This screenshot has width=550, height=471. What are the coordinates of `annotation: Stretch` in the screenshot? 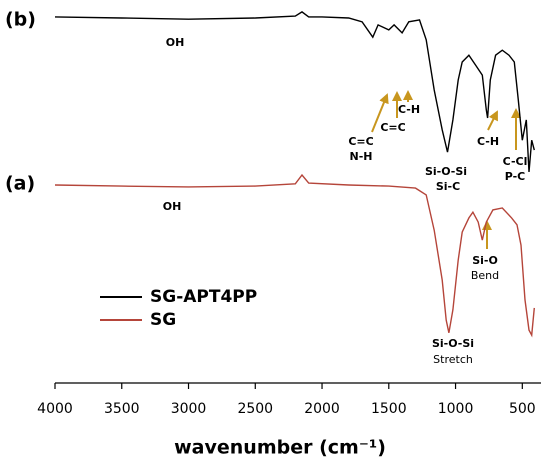 It's located at (453, 359).